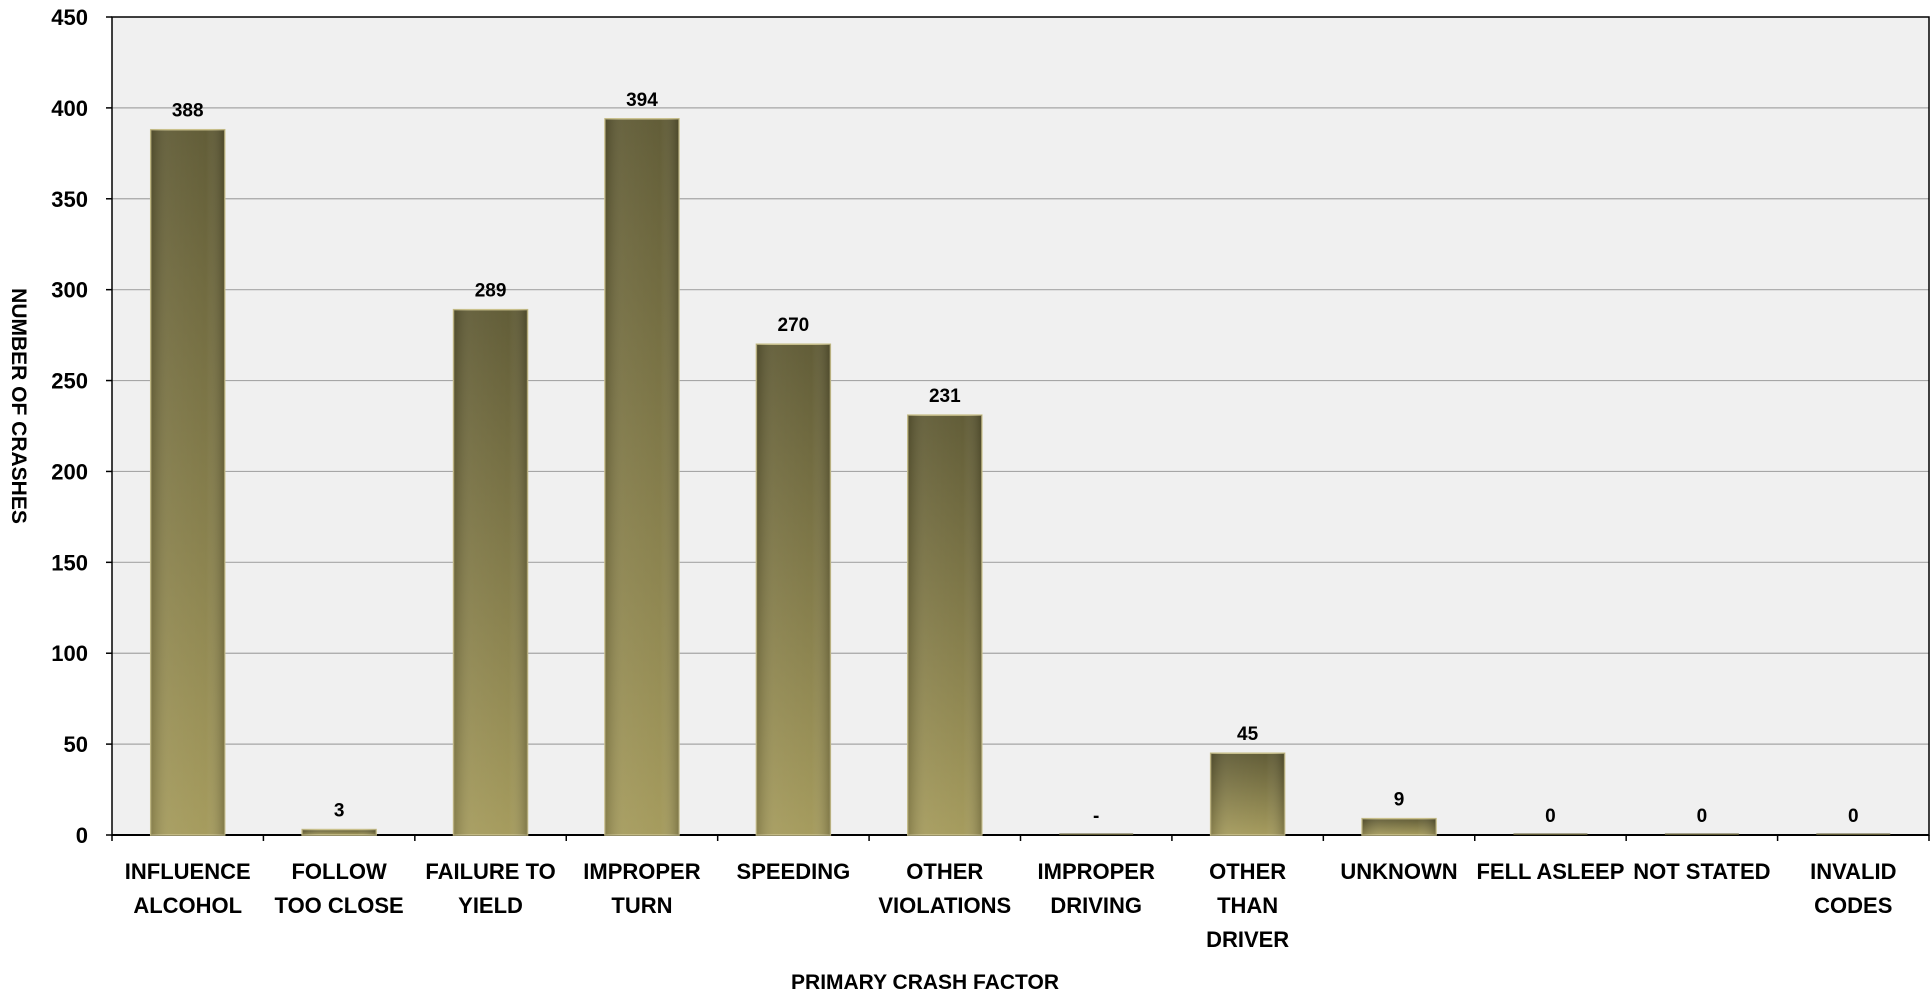 The height and width of the screenshot is (995, 1931). Describe the element at coordinates (339, 811) in the screenshot. I see `data-label: 3` at that location.